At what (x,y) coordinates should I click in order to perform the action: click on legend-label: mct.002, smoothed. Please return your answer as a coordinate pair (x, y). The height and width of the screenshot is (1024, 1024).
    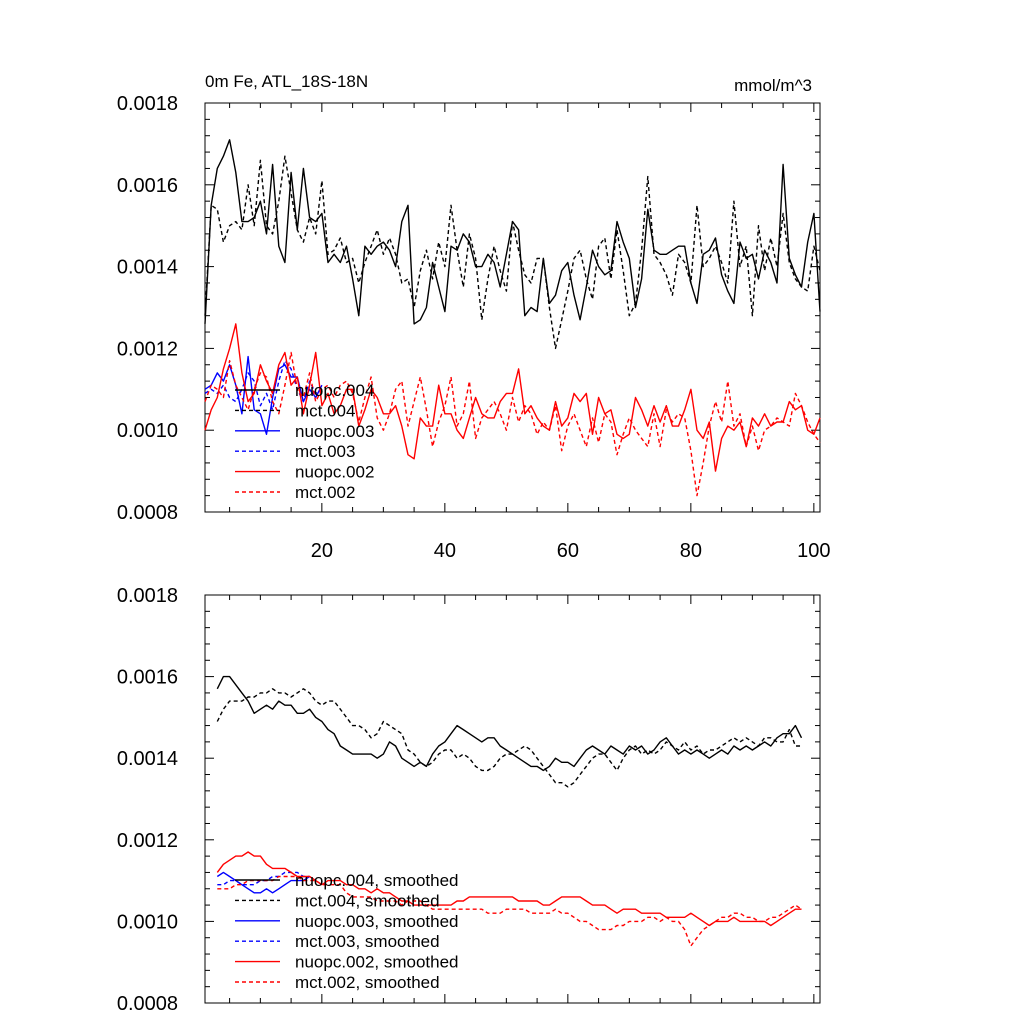
    Looking at the image, I should click on (367, 982).